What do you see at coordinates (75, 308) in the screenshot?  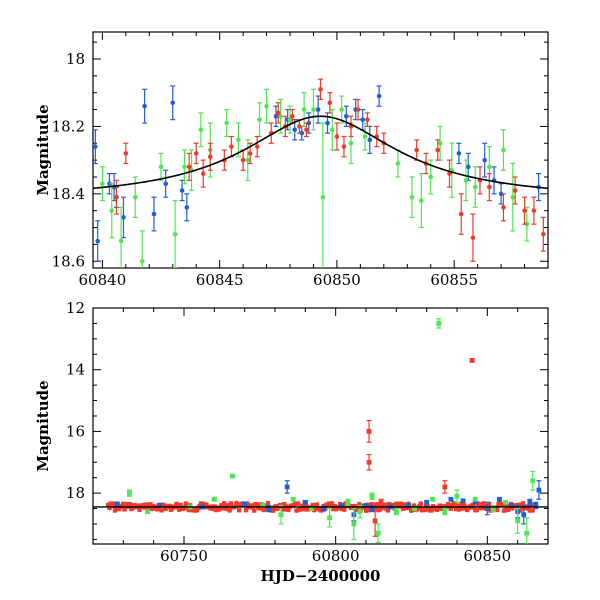 I see `y-tick-label: 12` at bounding box center [75, 308].